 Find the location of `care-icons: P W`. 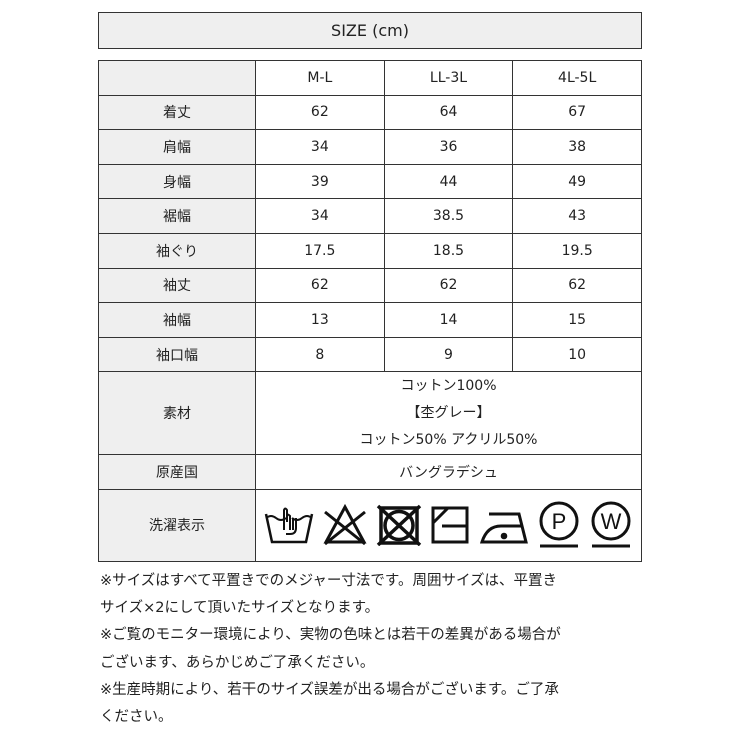

care-icons: P W is located at coordinates (448, 525).